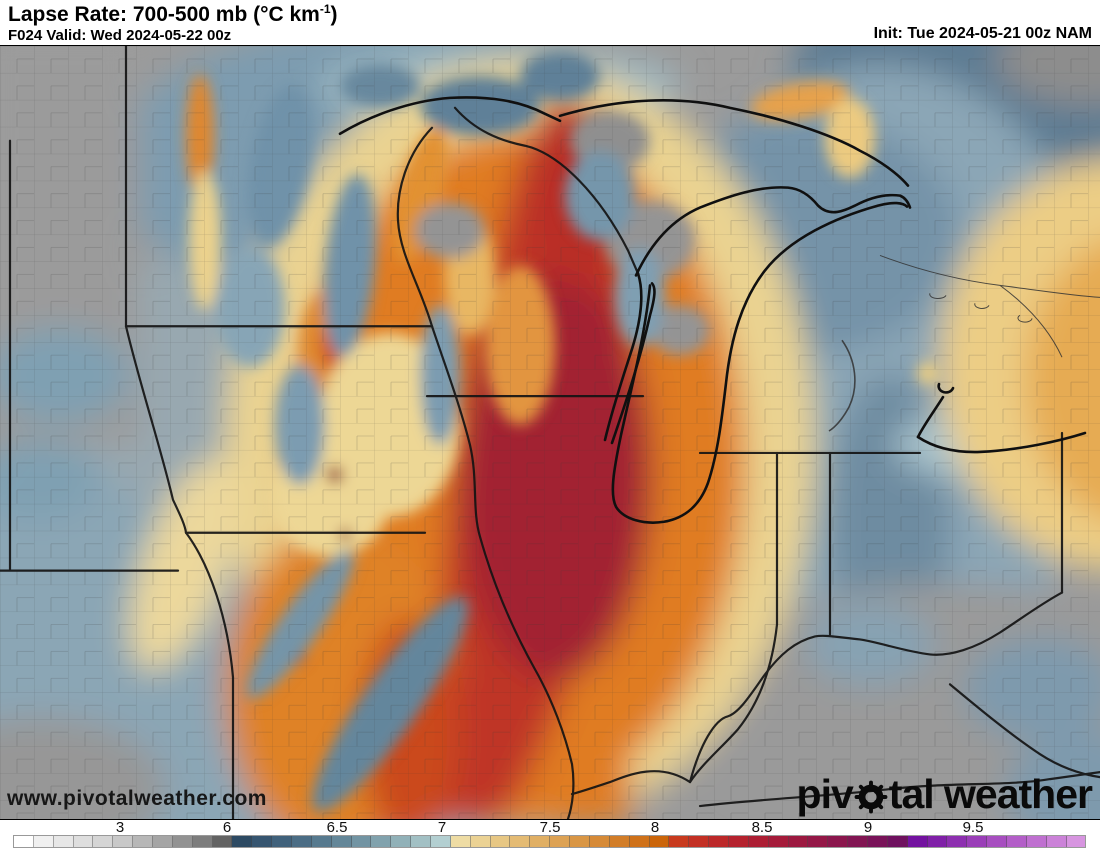 The image size is (1100, 850). Describe the element at coordinates (990, 794) in the screenshot. I see `logo-text-tal-weather: tal weather` at that location.